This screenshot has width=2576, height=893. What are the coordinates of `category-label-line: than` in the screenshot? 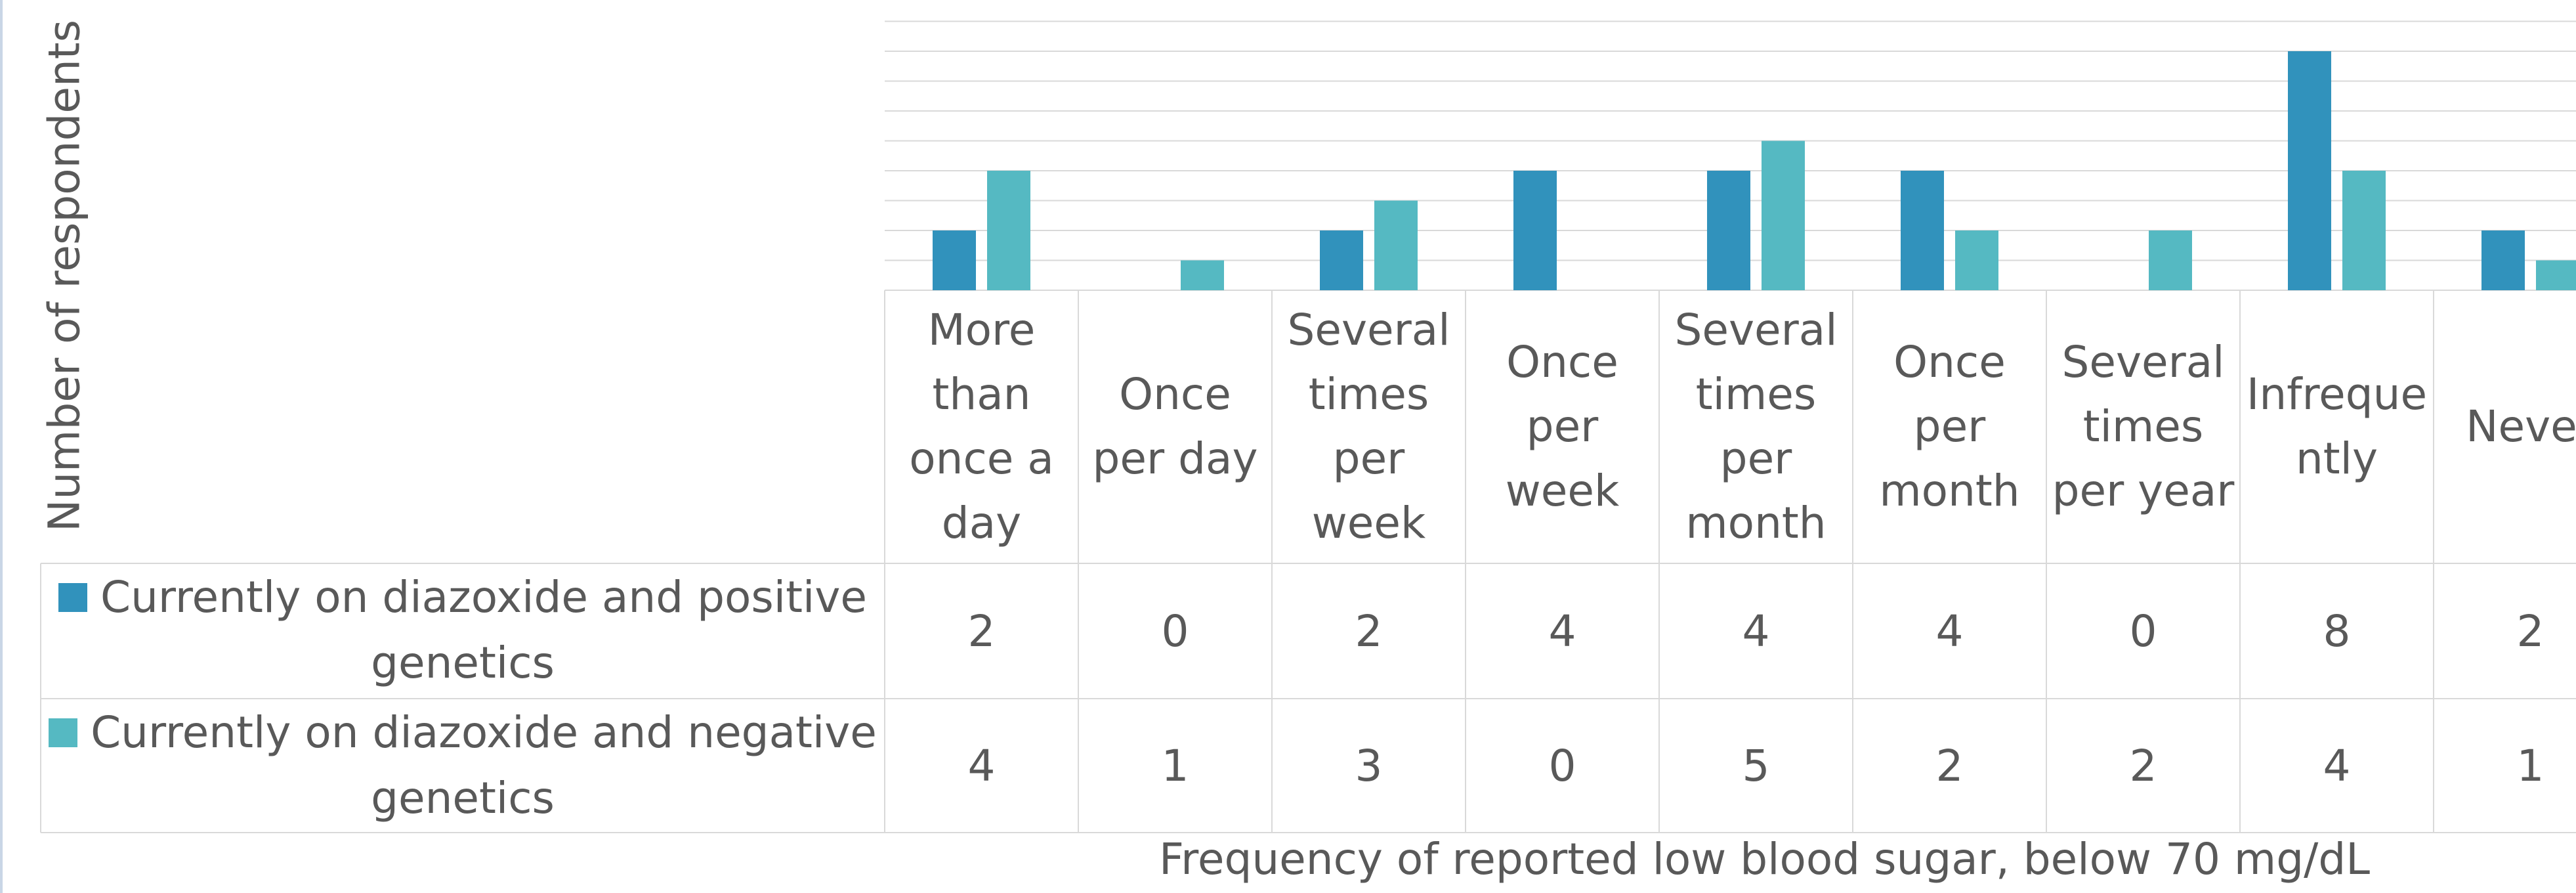 It's located at (981, 395).